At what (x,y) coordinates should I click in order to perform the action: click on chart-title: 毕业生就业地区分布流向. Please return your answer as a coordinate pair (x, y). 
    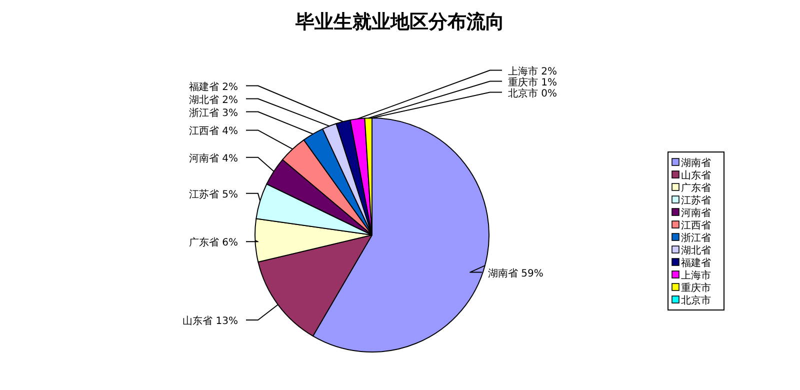
    Looking at the image, I should click on (399, 22).